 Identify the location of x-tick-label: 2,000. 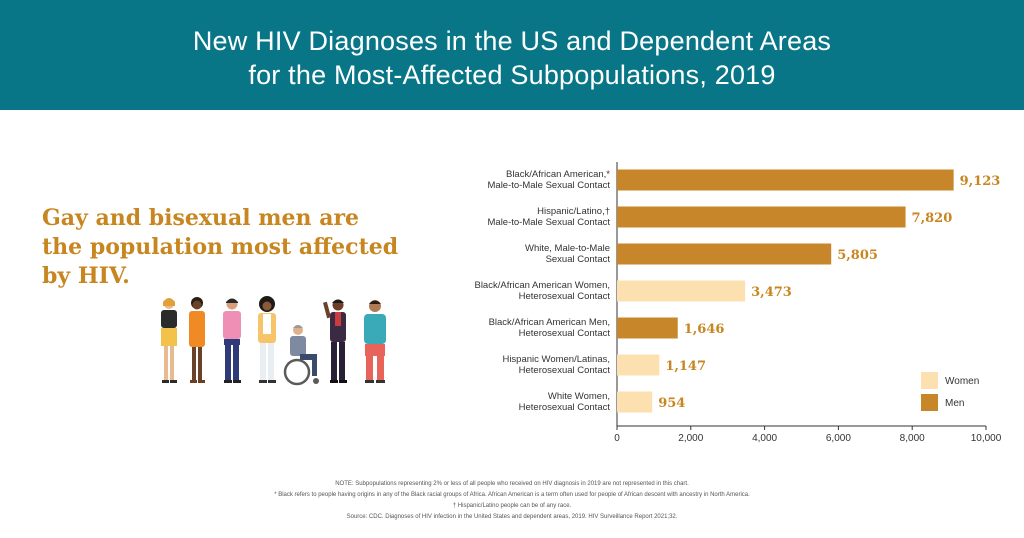
(690, 438).